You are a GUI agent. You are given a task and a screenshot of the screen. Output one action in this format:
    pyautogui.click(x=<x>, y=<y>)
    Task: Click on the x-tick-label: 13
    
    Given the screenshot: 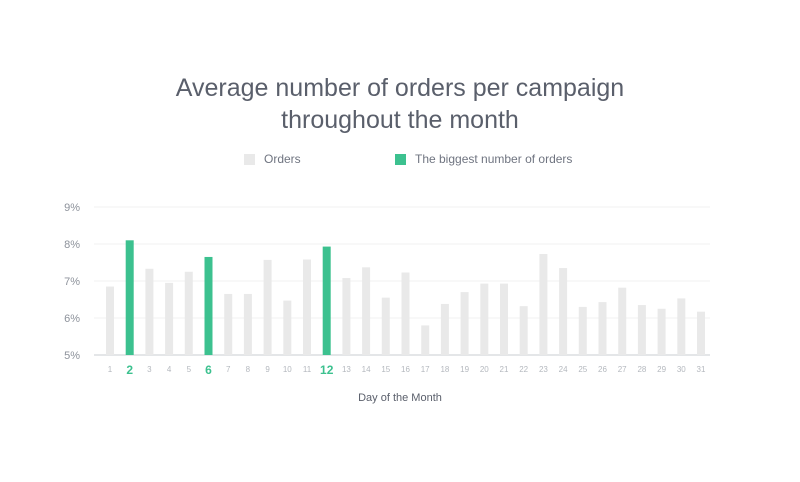 What is the action you would take?
    pyautogui.click(x=346, y=369)
    